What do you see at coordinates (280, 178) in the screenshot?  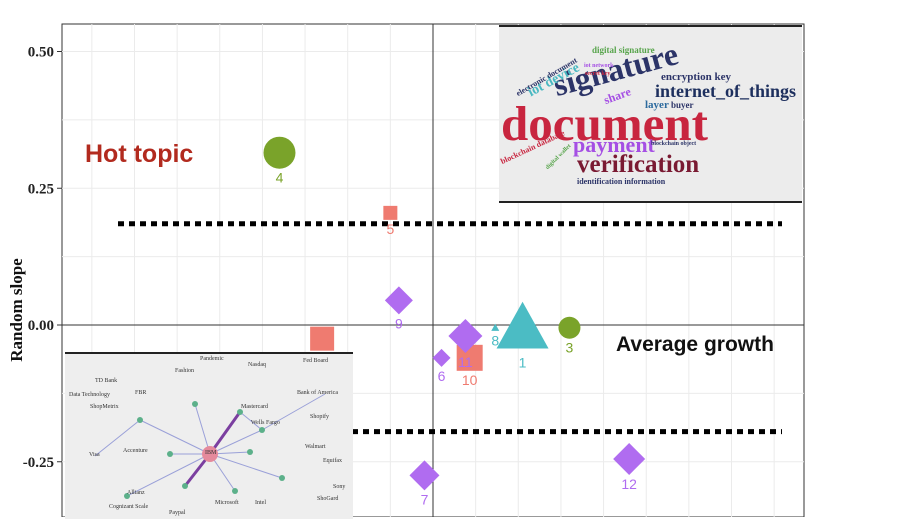 I see `point-label: 4` at bounding box center [280, 178].